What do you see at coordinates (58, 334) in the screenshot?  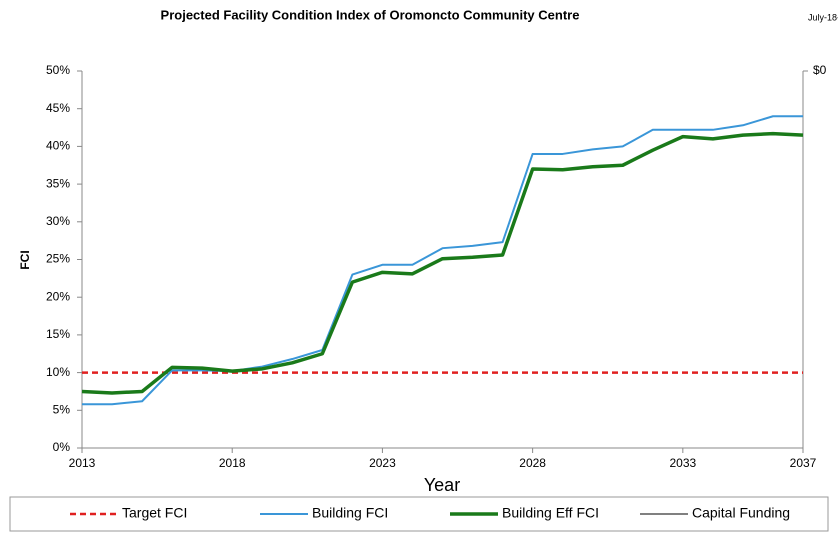 I see `y-tick-label: 15%` at bounding box center [58, 334].